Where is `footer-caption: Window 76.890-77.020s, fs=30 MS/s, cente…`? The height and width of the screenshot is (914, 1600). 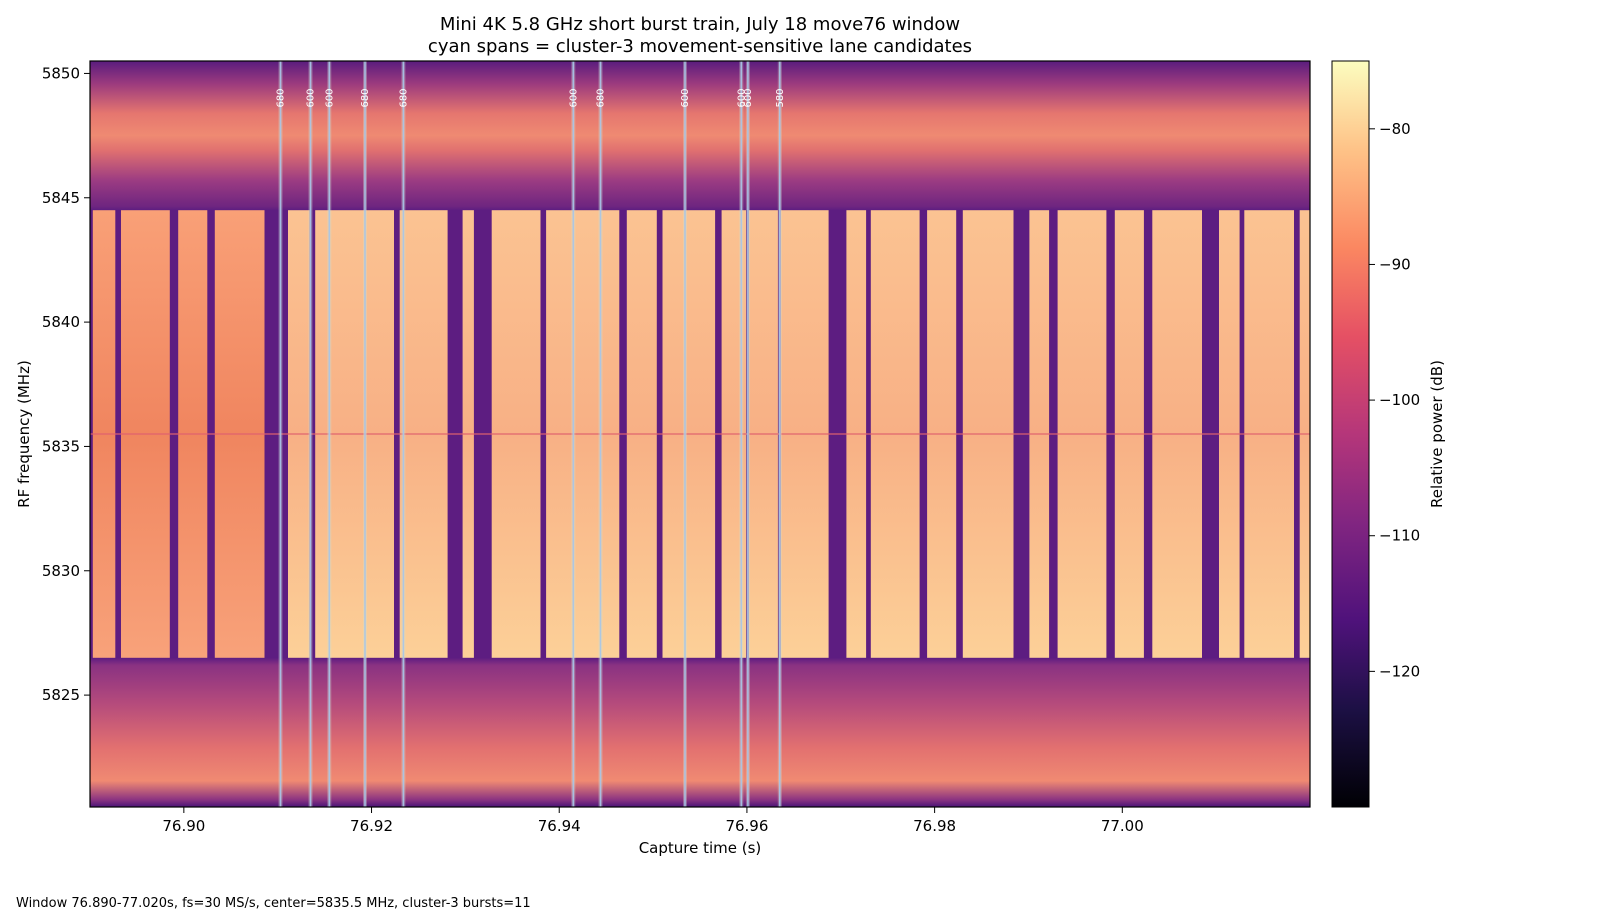 footer-caption: Window 76.890-77.020s, fs=30 MS/s, cente… is located at coordinates (273, 903).